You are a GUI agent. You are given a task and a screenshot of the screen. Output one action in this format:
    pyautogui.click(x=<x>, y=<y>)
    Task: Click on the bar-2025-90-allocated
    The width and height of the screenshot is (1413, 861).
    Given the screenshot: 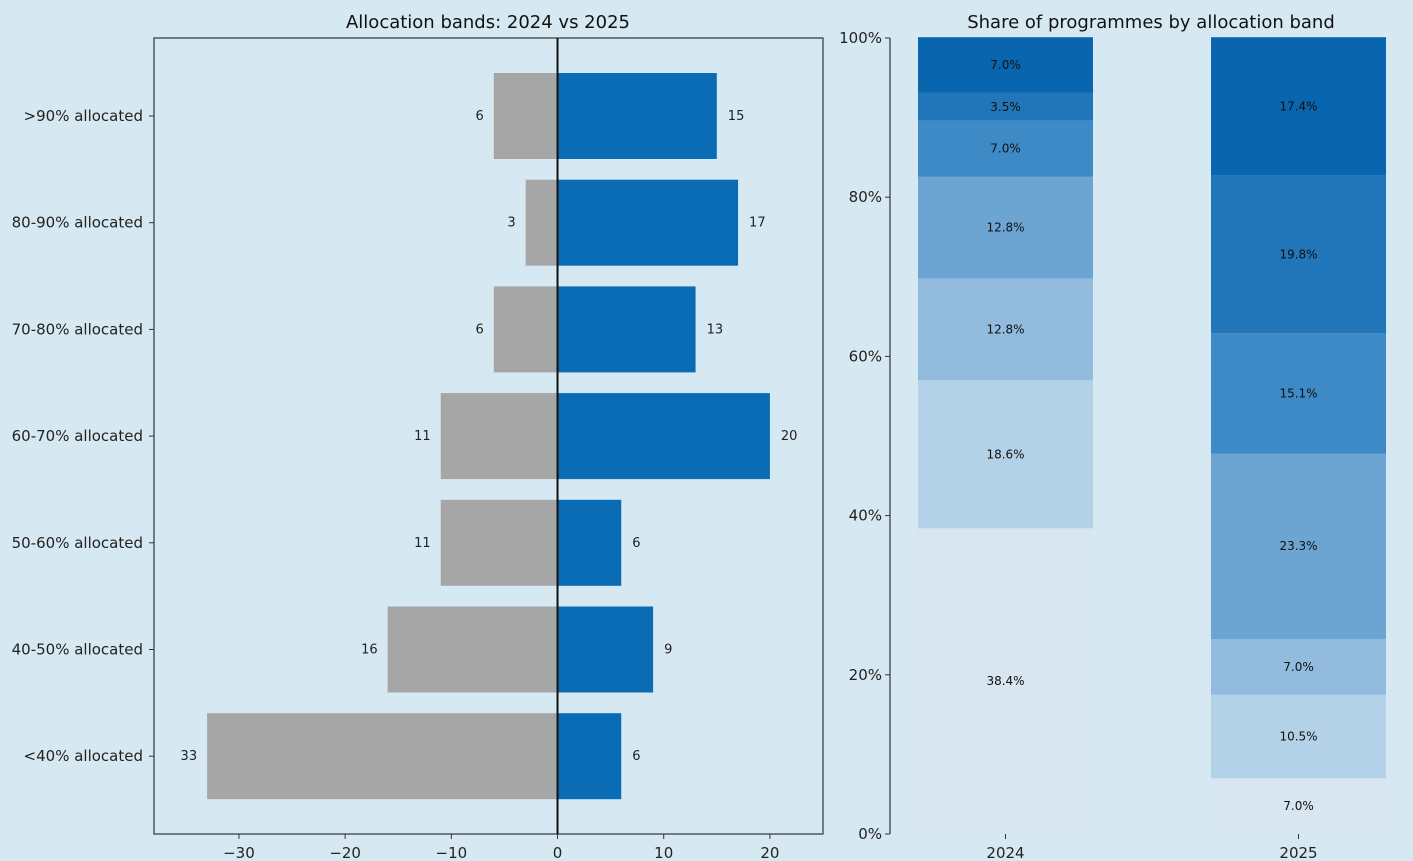 What is the action you would take?
    pyautogui.click(x=637, y=116)
    